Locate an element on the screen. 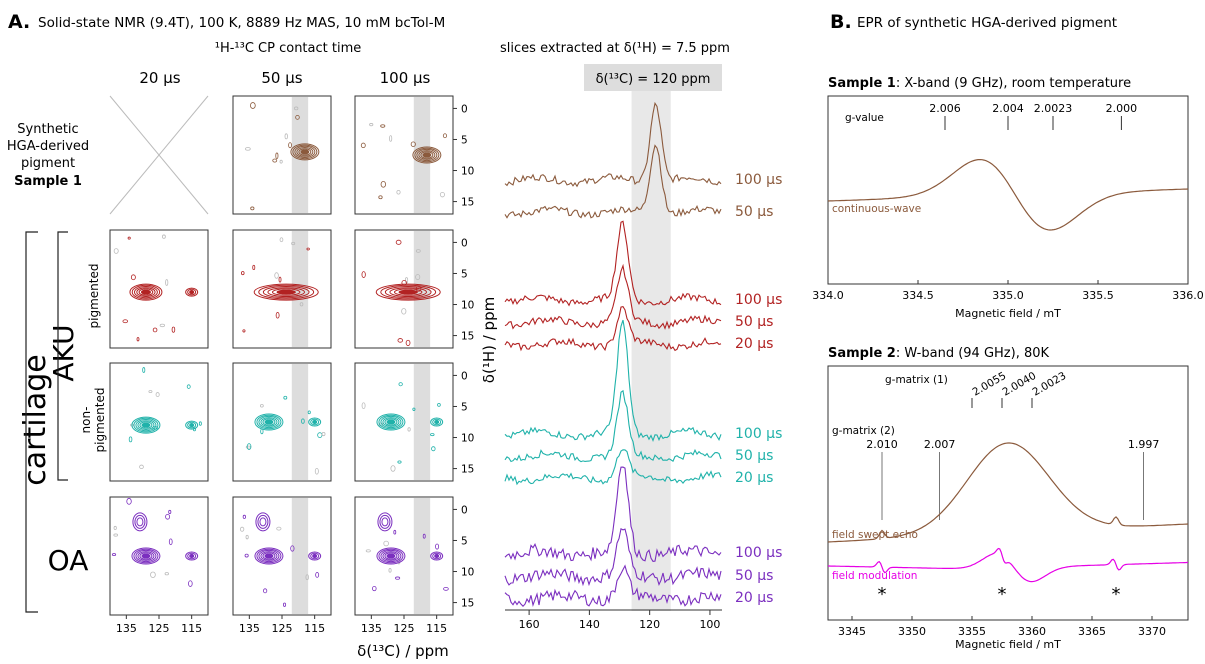  slice-highlight-label: δ(¹³C) = 120 ppm is located at coordinates (653, 79).